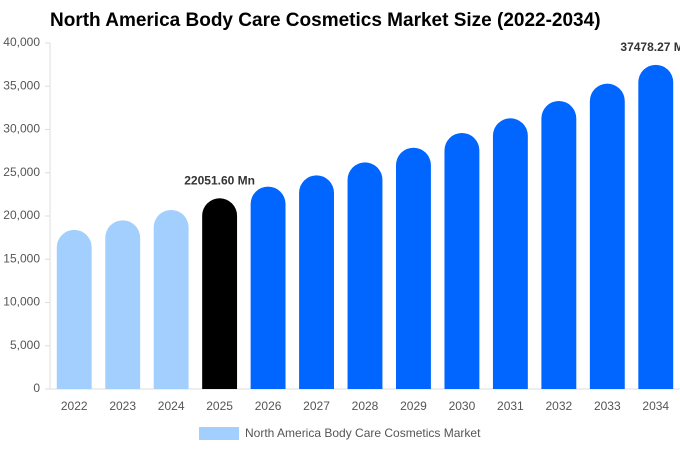  I want to click on x-tick-label: 2029, so click(413, 406).